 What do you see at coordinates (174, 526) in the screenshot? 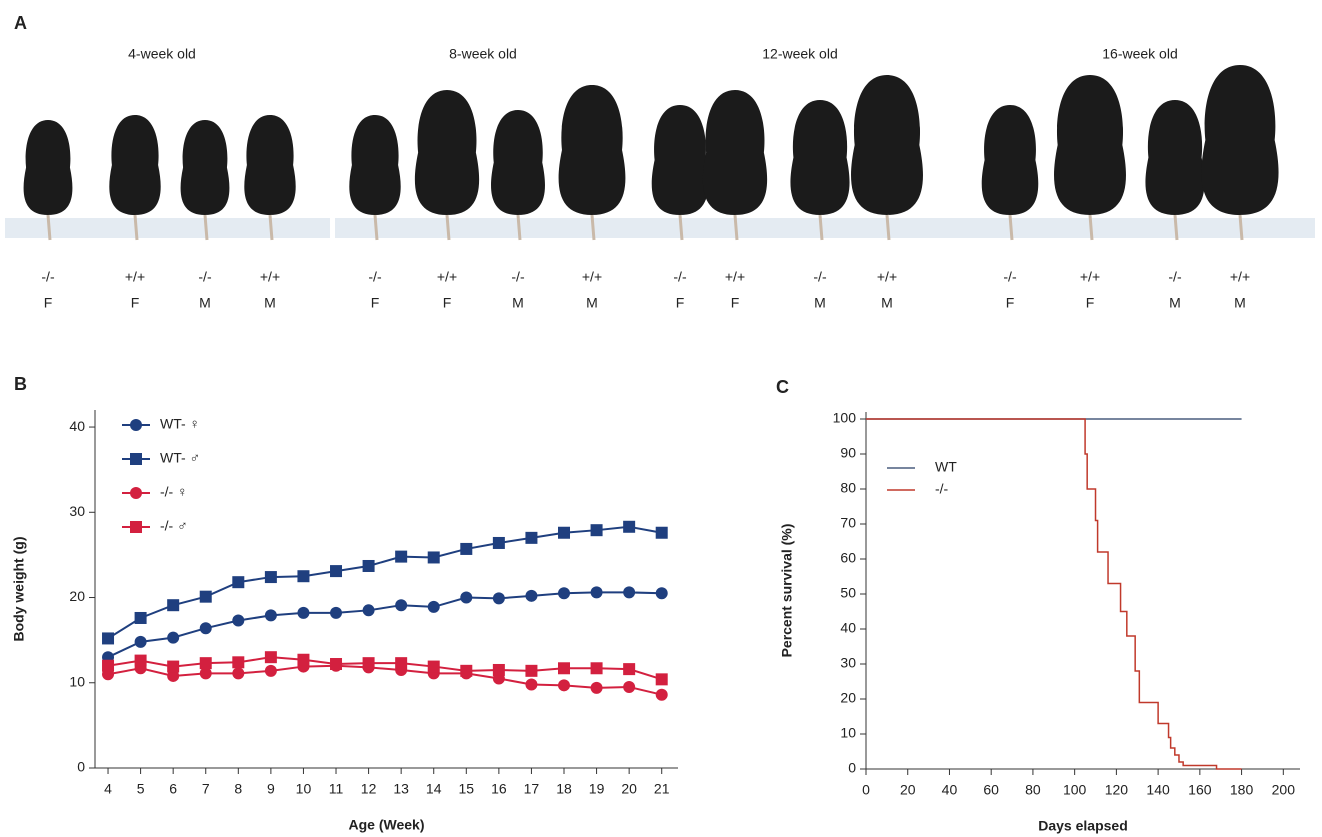
I see `legend-label: -/- ♂` at bounding box center [174, 526].